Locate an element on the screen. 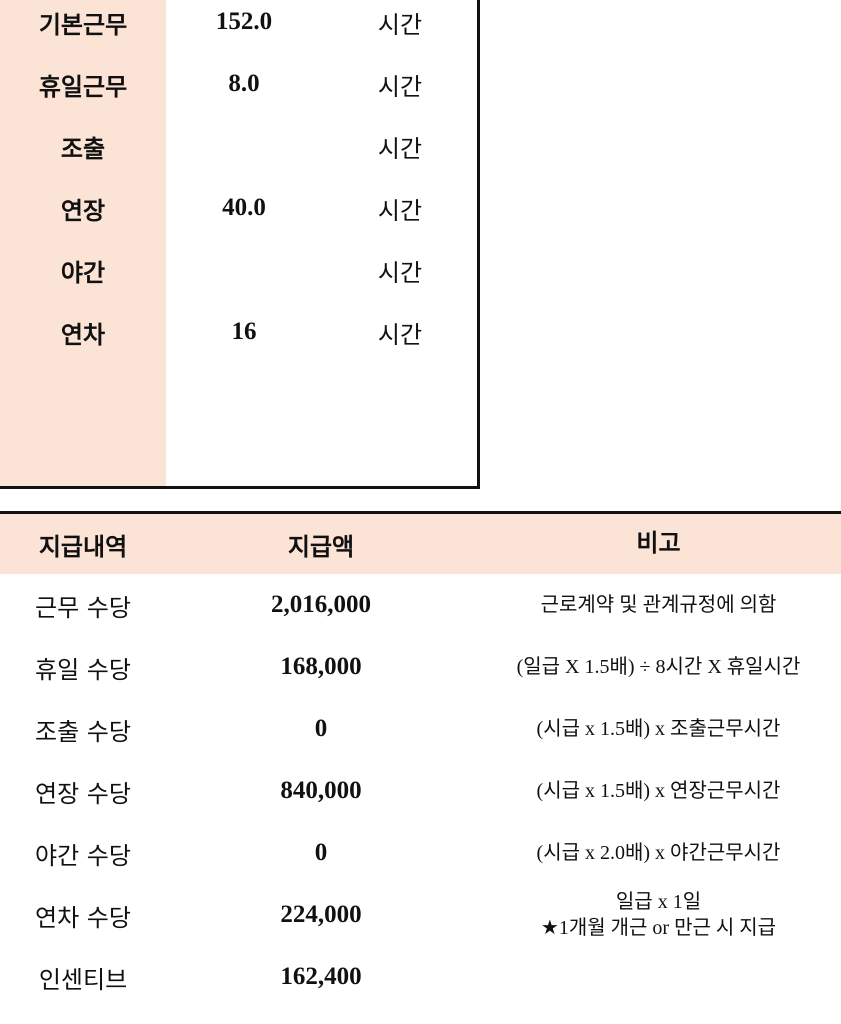 This screenshot has height=1024, width=841. pay-note: (일급 X 1.5배) ÷ 8시간 X 휴일시간 is located at coordinates (658, 667).